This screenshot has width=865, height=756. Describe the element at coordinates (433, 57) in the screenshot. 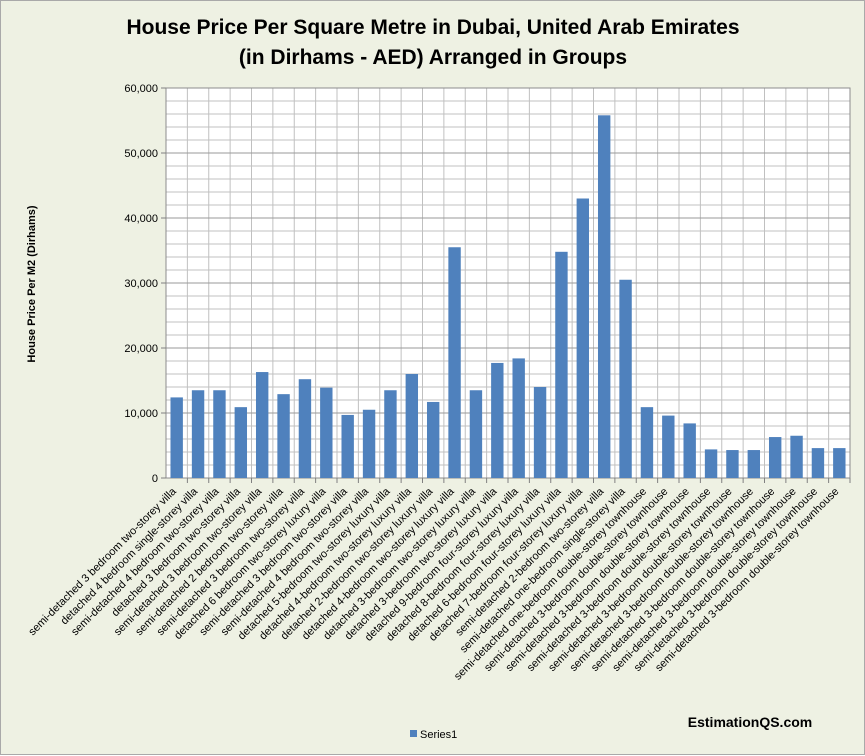

I see `chart-subtitle: (in Dirhams - AED) Arranged in Groups` at that location.